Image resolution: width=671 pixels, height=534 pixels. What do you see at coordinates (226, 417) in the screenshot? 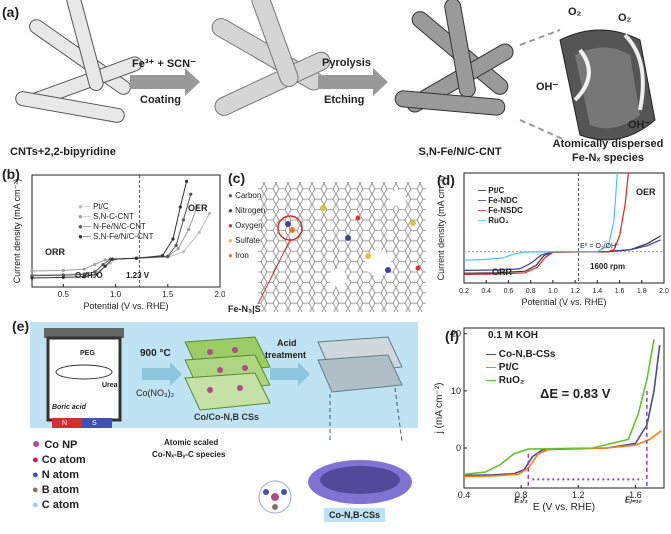
I see `box1-label: Co/Co-N,B CSs` at bounding box center [226, 417].